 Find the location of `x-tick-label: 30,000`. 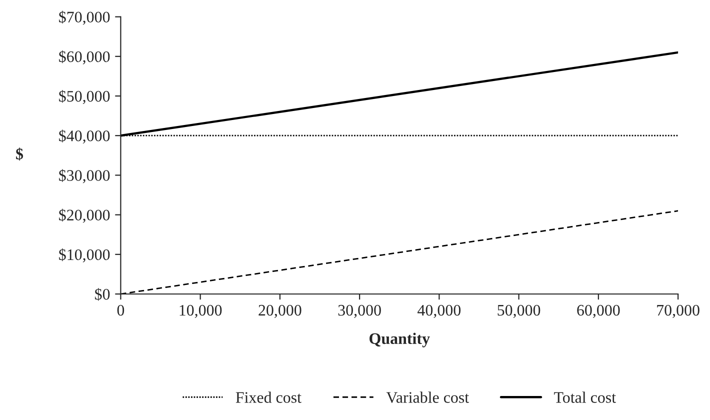

x-tick-label: 30,000 is located at coordinates (359, 311).